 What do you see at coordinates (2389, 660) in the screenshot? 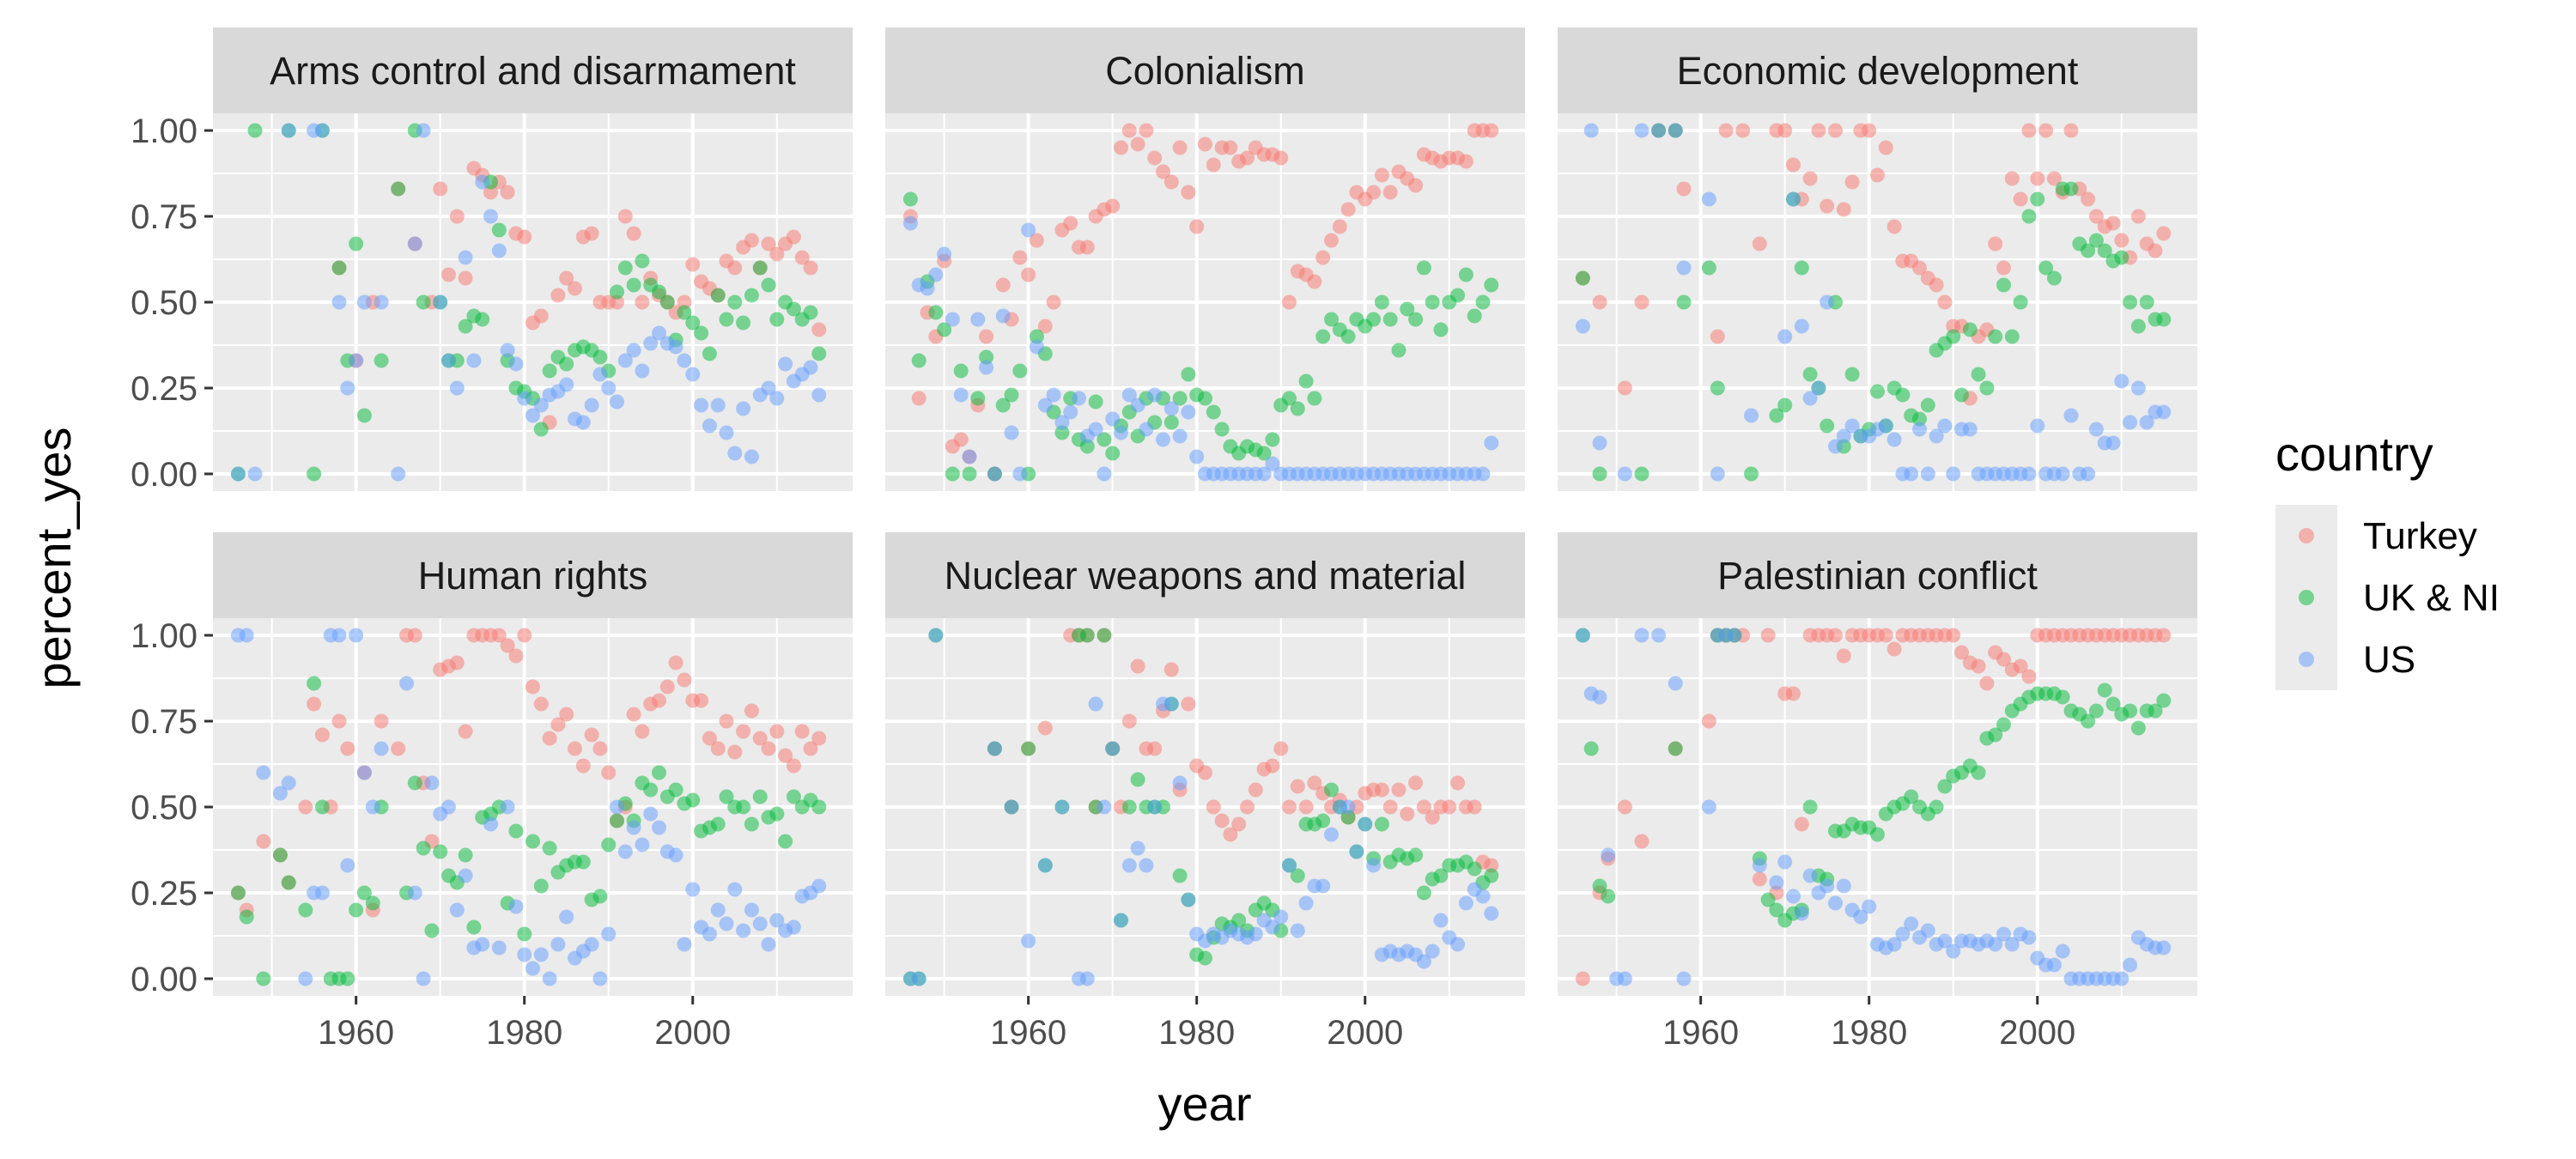
I see `legend-label: US` at bounding box center [2389, 660].